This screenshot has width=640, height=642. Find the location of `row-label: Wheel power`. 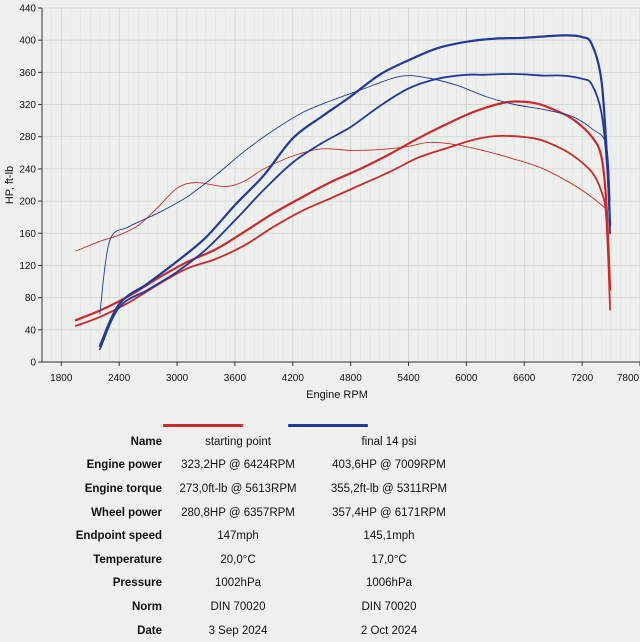

row-label: Wheel power is located at coordinates (126, 512).